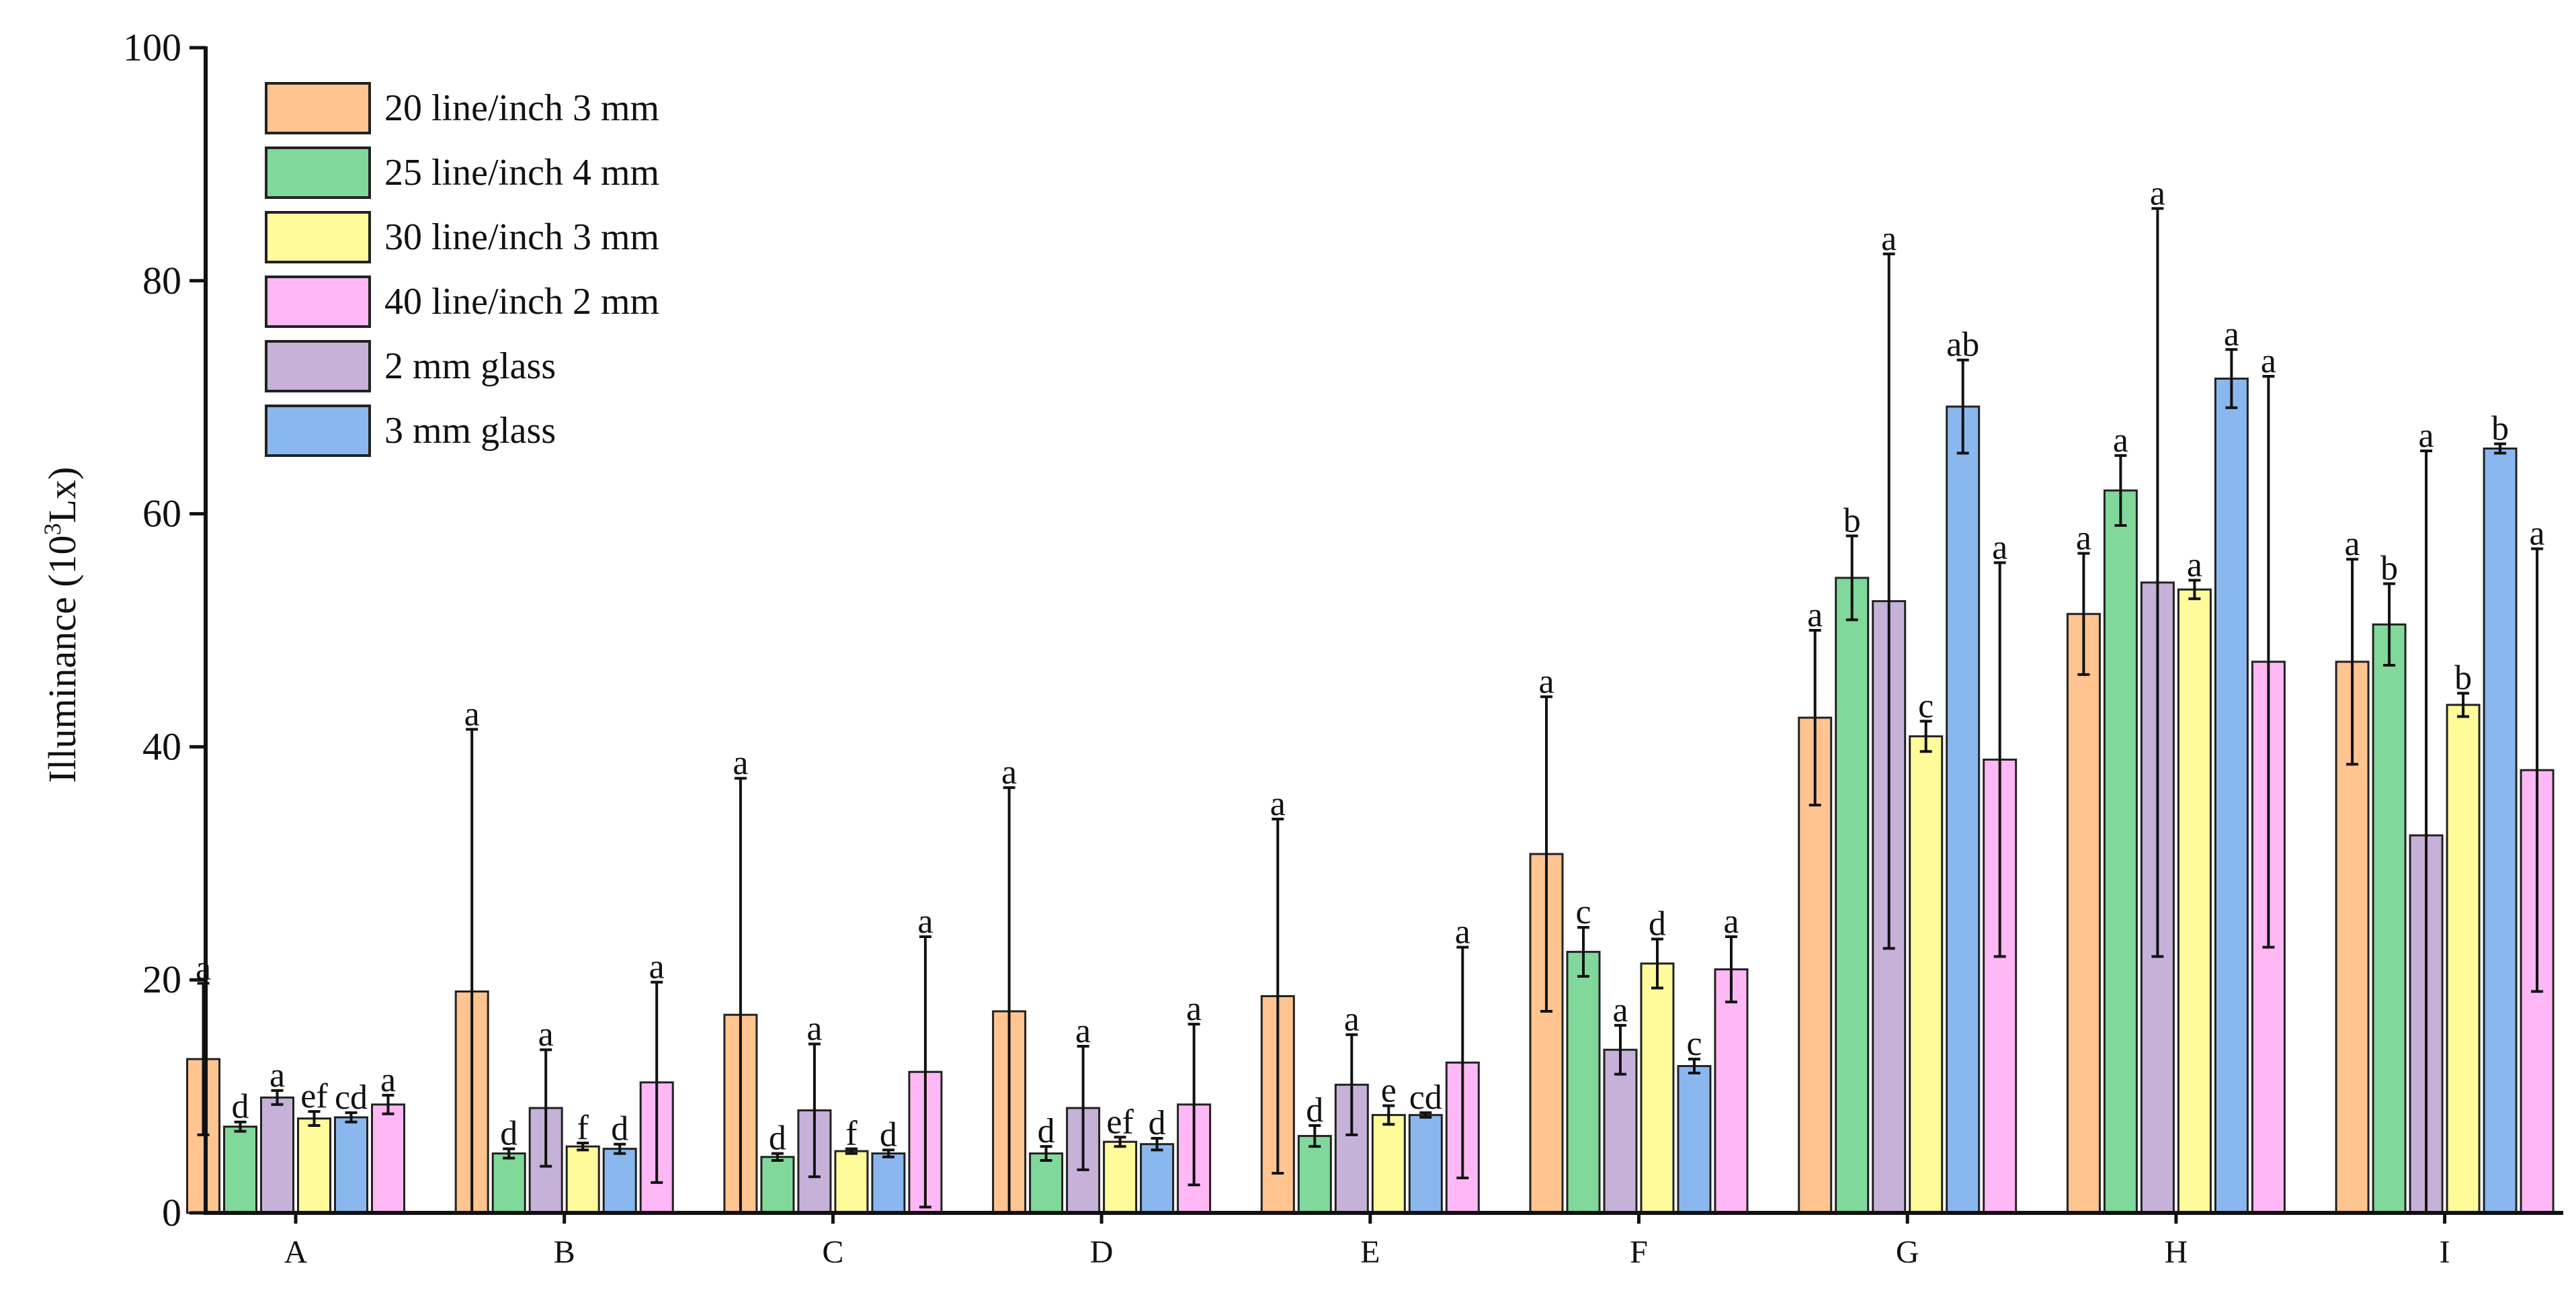  I want to click on y-tick-label: 0, so click(171, 1213).